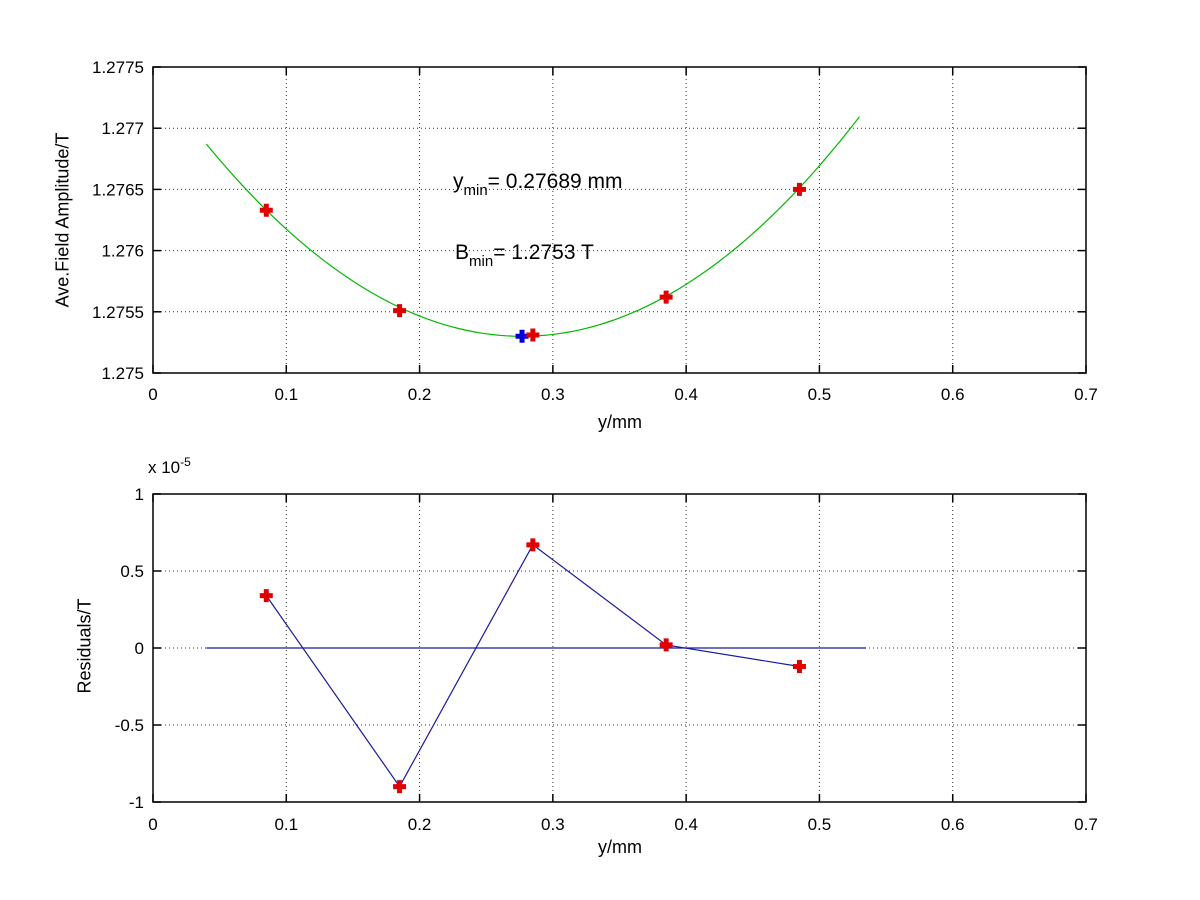  I want to click on y-axis-multiplier: x 10-5, so click(169, 466).